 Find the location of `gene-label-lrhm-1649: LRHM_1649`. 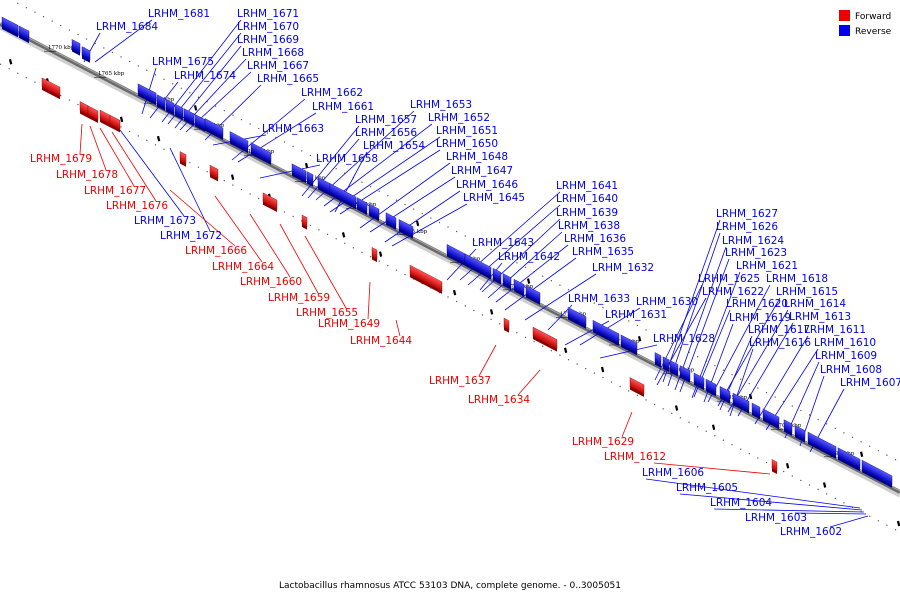

gene-label-lrhm-1649: LRHM_1649 is located at coordinates (349, 324).